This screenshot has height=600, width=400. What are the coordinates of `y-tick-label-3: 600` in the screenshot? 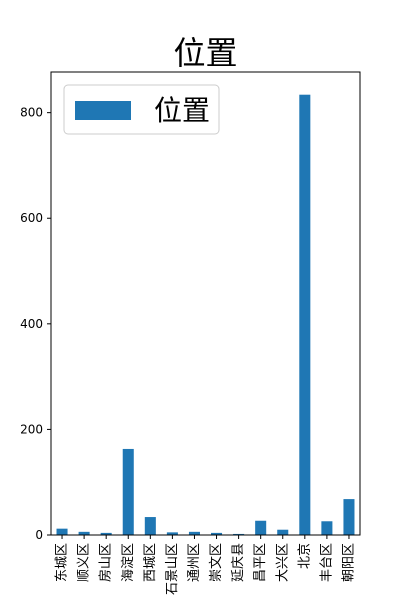 It's located at (31, 218).